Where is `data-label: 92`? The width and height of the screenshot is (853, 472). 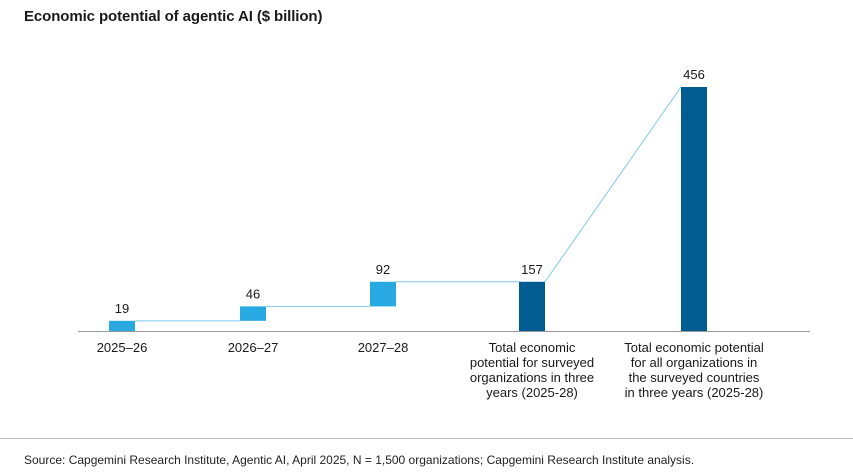 data-label: 92 is located at coordinates (383, 269).